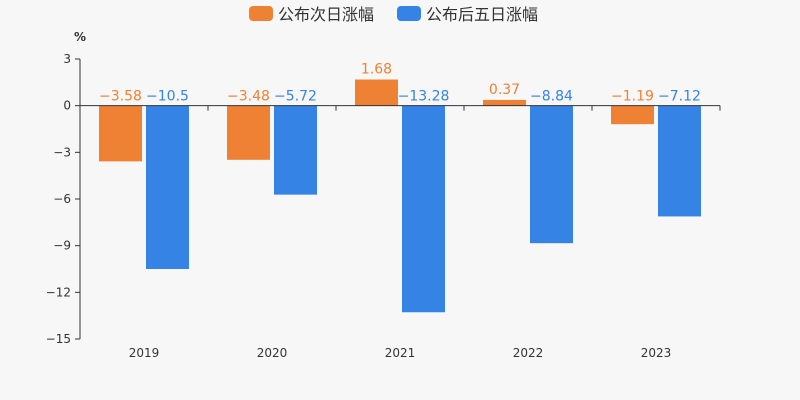 This screenshot has width=800, height=400. I want to click on bar-next-day-2023, so click(632, 115).